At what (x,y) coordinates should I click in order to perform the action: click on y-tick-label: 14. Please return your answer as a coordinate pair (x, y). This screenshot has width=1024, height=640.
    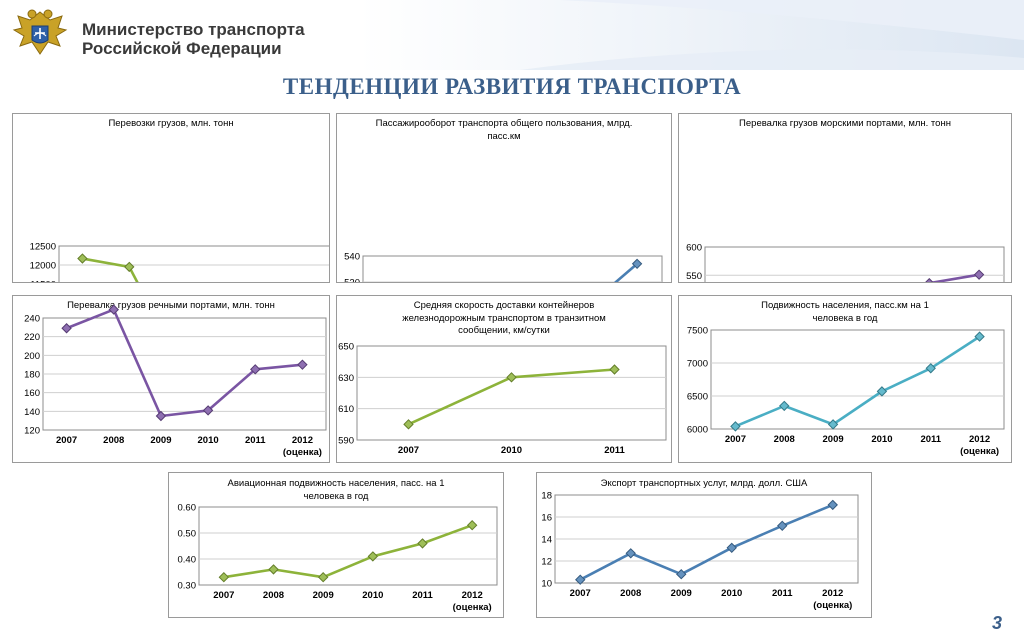
    Looking at the image, I should click on (546, 540).